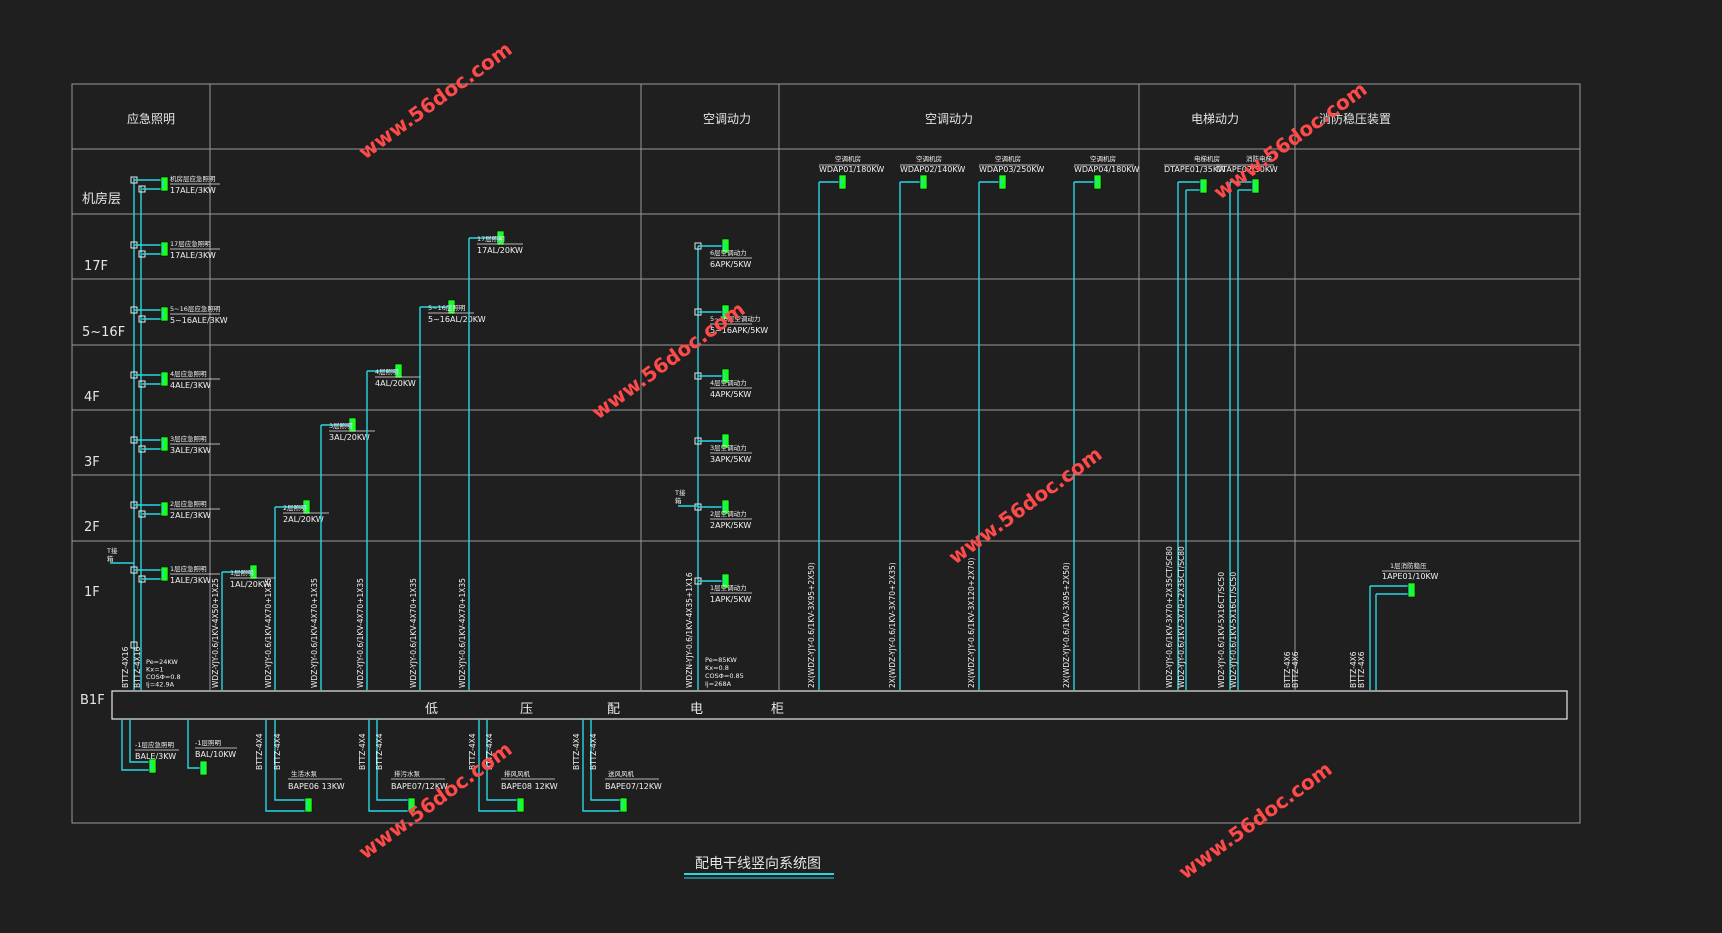  What do you see at coordinates (314, 633) in the screenshot?
I see `lighting-cable-2: WDZ-YJY-0.6/1KV-4X70+1X35` at bounding box center [314, 633].